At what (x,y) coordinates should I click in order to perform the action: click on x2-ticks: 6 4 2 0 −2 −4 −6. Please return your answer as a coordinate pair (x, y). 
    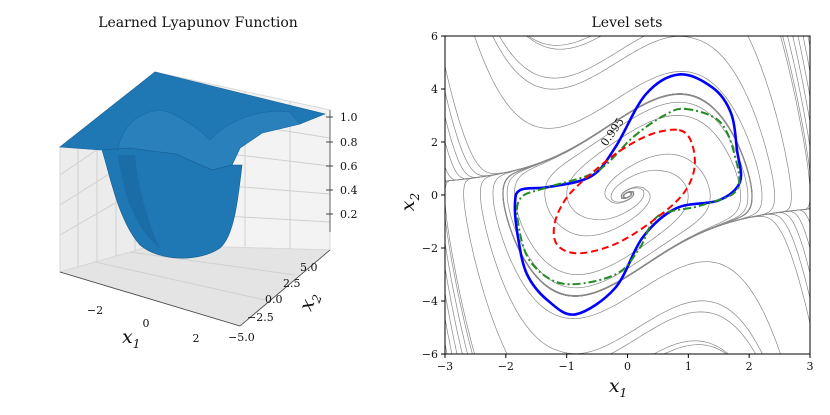
    Looking at the image, I should click on (433, 195).